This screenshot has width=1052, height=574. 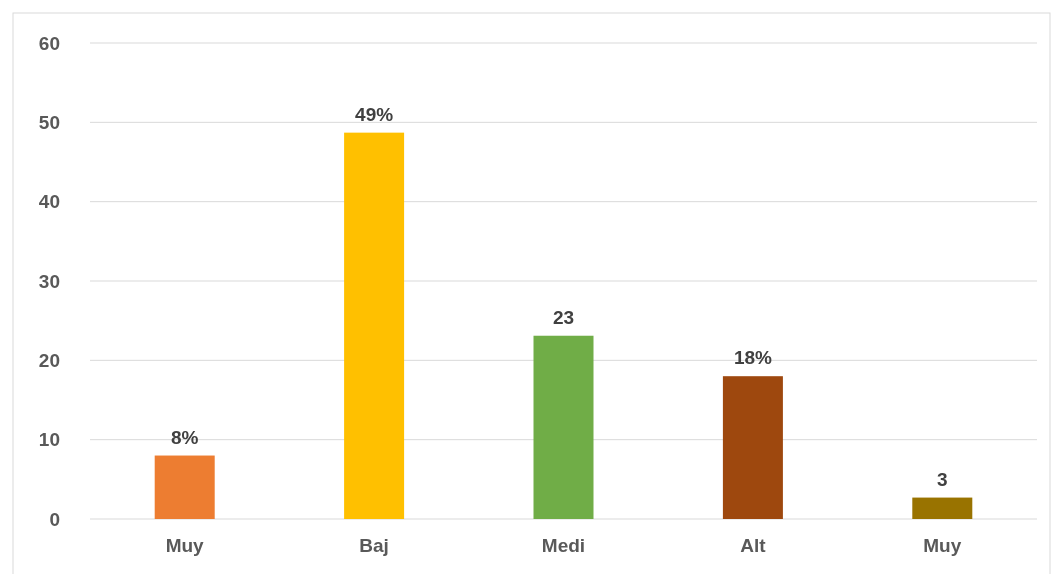 What do you see at coordinates (753, 545) in the screenshot?
I see `x-tick-label: Alt` at bounding box center [753, 545].